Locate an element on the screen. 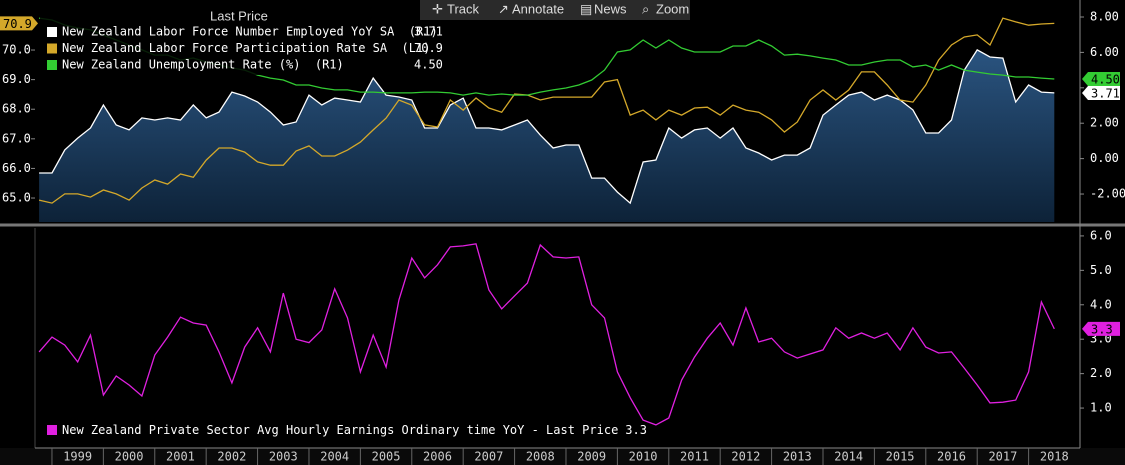 This screenshot has height=465, width=1125. legend-value: 4.50 is located at coordinates (428, 65).